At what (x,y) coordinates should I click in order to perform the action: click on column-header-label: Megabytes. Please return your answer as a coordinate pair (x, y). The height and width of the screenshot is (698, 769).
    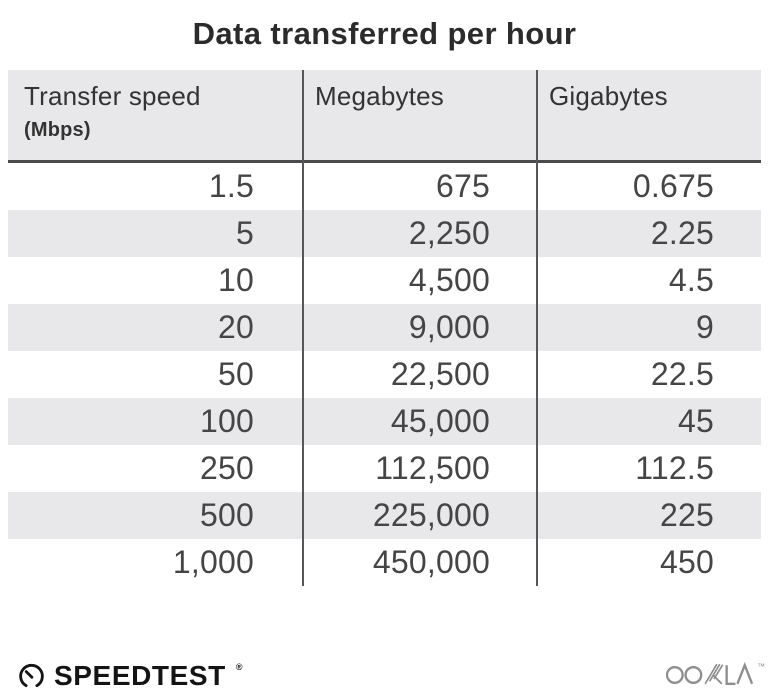
    Looking at the image, I should click on (379, 96).